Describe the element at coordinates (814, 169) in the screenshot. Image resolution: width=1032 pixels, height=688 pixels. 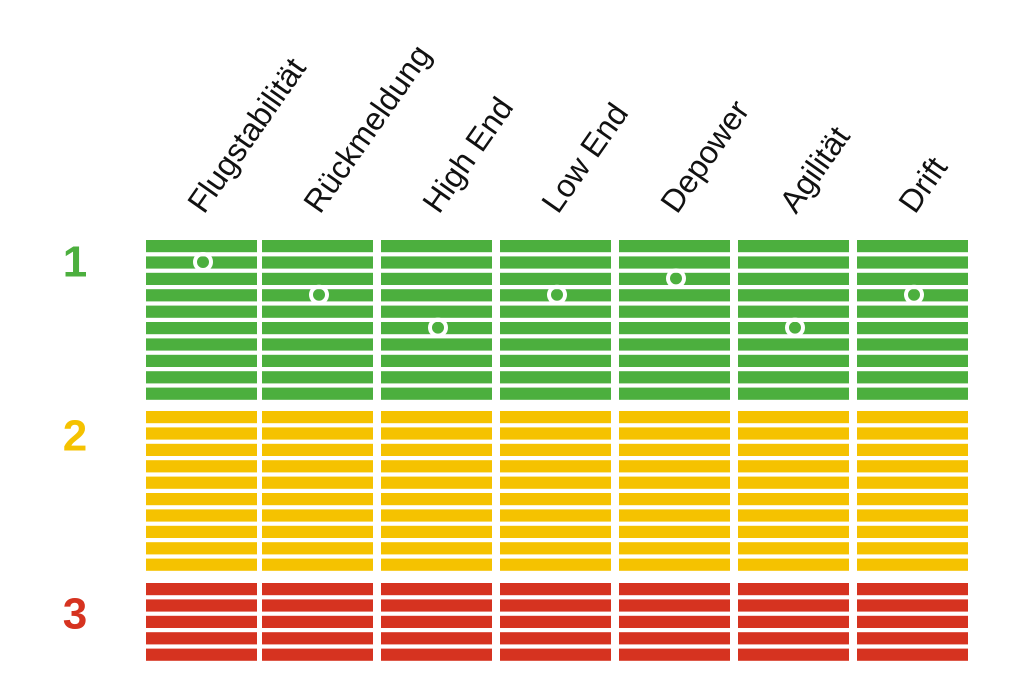
I see `column-label: Agilität` at that location.